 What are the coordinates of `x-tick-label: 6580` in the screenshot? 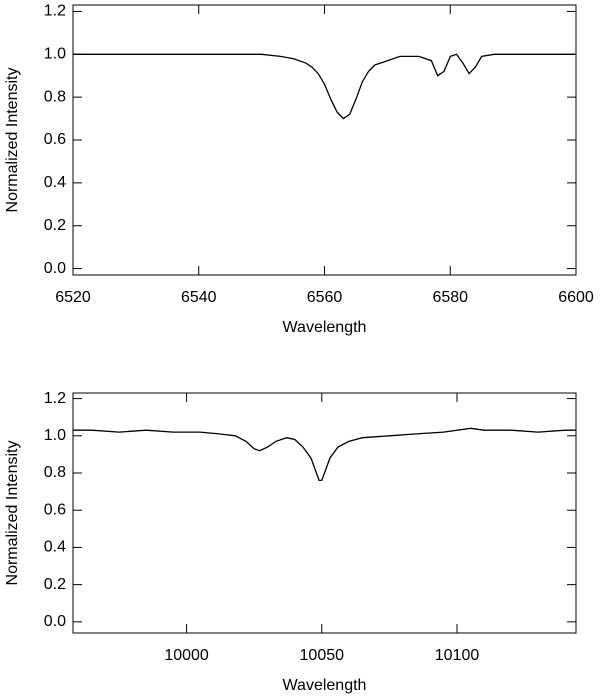 It's located at (450, 297).